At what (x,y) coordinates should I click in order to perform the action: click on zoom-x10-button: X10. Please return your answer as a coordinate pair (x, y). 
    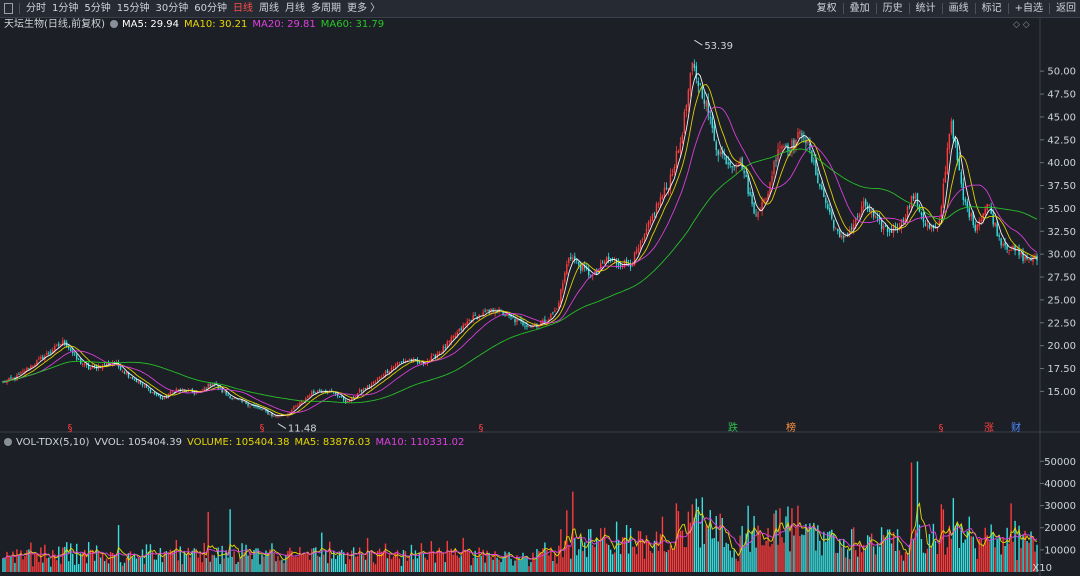
    Looking at the image, I should click on (1042, 568).